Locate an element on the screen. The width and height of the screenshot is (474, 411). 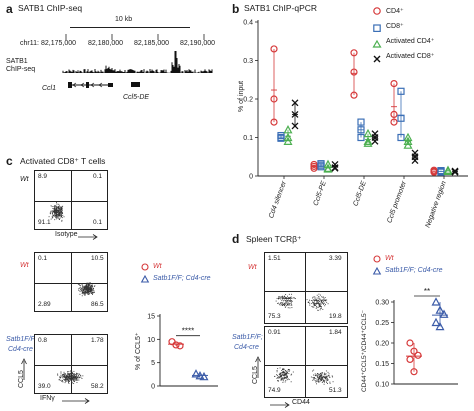
coord-2: 82,180,000 is located at coordinates (106, 43).